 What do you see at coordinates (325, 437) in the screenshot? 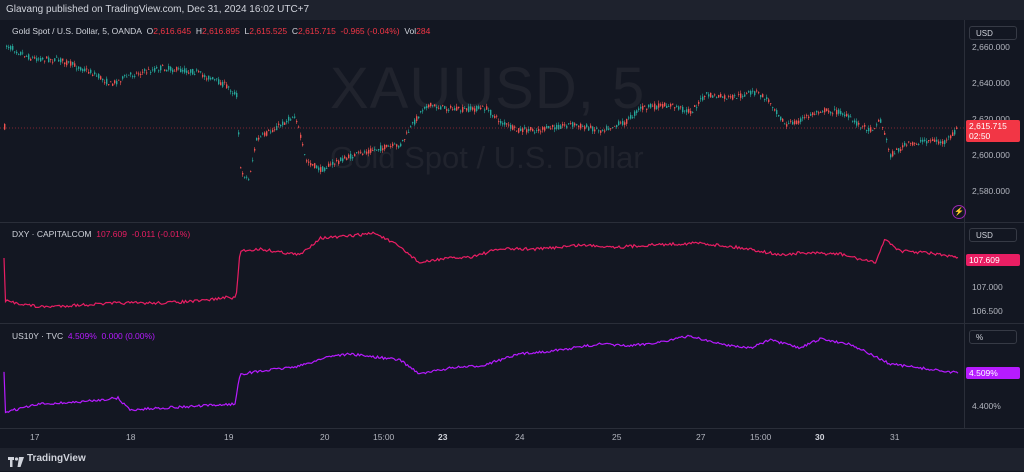
I see `time-tick: 20` at bounding box center [325, 437].